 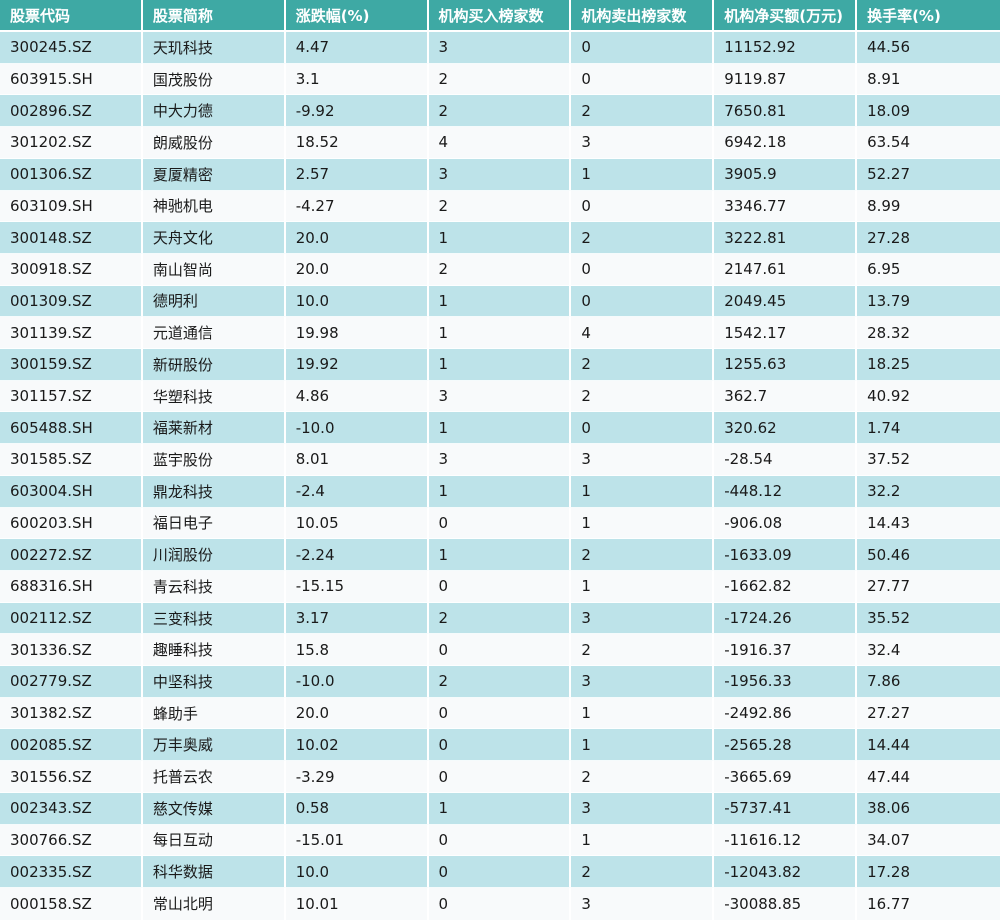 What do you see at coordinates (71, 48) in the screenshot?
I see `table-cell: 300245.SZ` at bounding box center [71, 48].